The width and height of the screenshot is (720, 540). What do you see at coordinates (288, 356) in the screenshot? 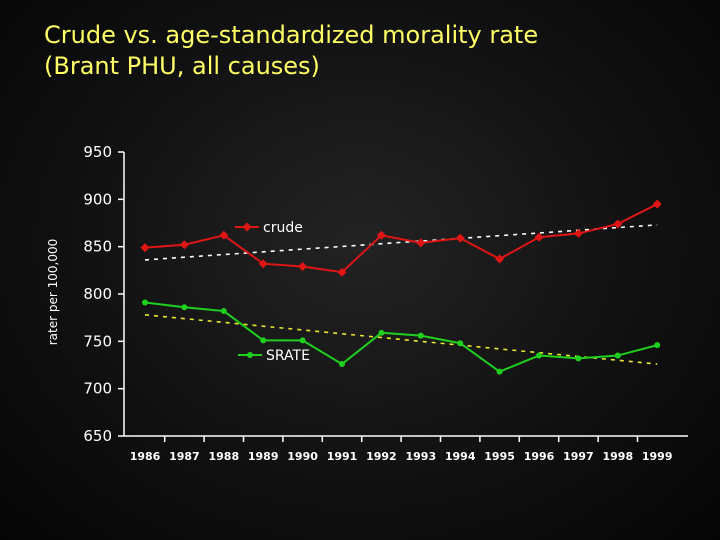
I see `srate-legend-label: SRATE` at bounding box center [288, 356].